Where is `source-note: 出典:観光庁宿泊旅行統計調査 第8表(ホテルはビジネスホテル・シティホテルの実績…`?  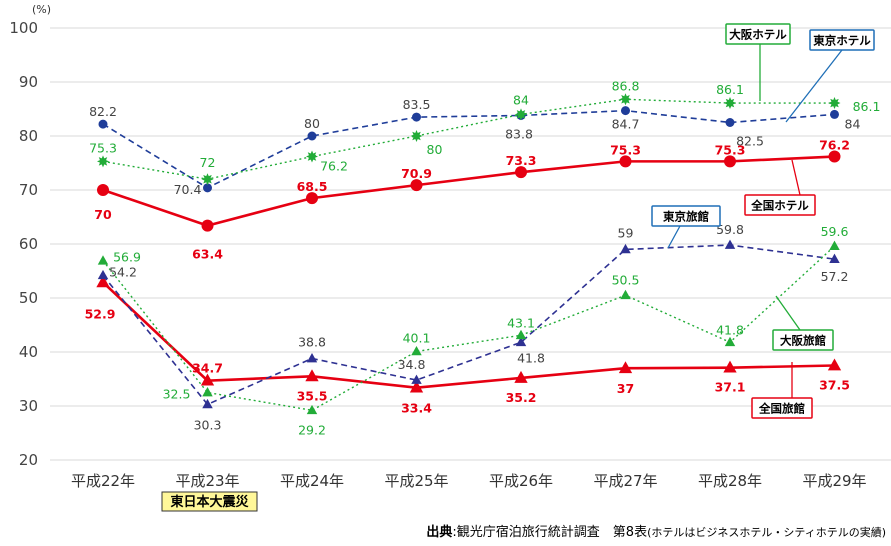 source-note: 出典:観光庁宿泊旅行統計調査 第8表(ホテルはビジネスホテル・シティホテルの実績… is located at coordinates (656, 532).